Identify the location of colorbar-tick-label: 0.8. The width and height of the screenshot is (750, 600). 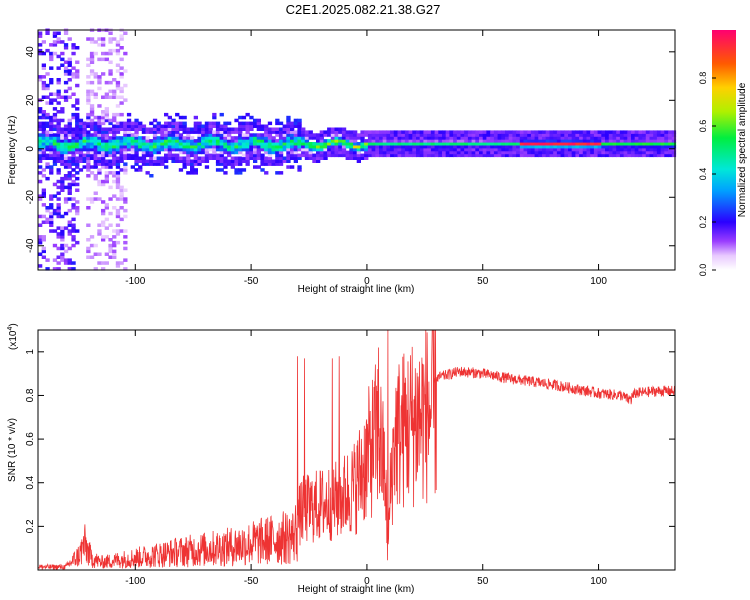
(703, 78).